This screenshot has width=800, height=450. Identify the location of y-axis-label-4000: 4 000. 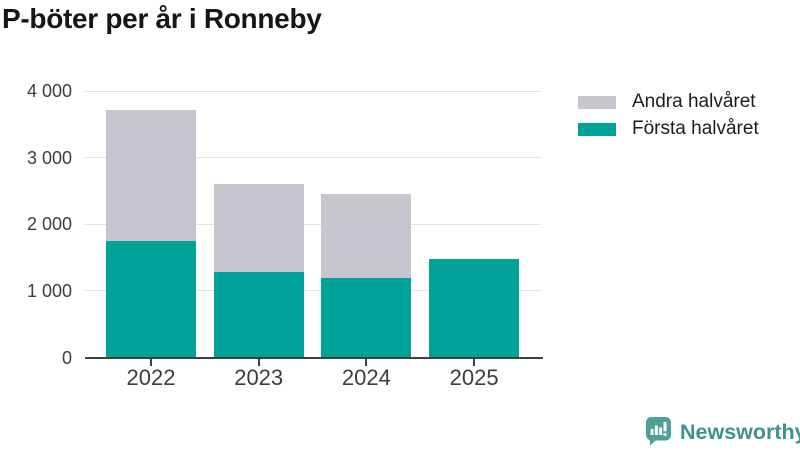
(49, 91).